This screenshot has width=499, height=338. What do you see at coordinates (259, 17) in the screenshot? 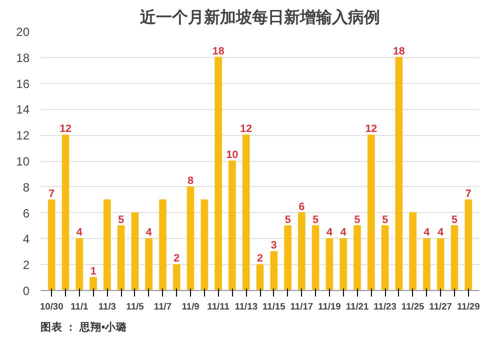
I see `chart-title: 近一个月新加坡每日新增输入病例` at bounding box center [259, 17].